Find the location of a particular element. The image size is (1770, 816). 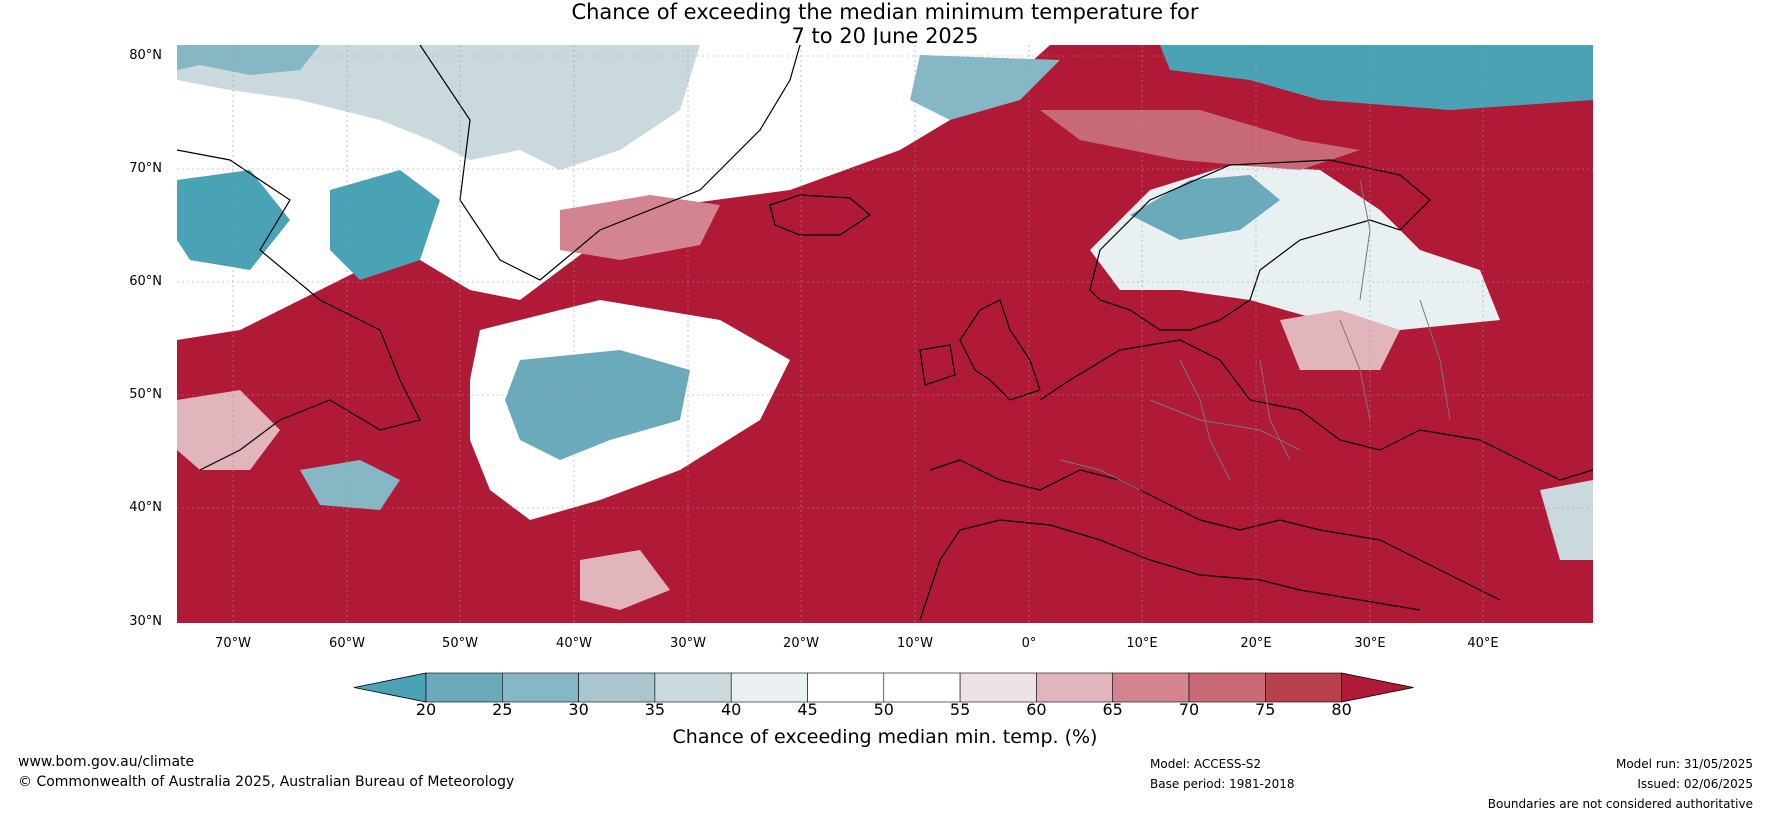

lat-label-80n: 80°N is located at coordinates (145, 55).